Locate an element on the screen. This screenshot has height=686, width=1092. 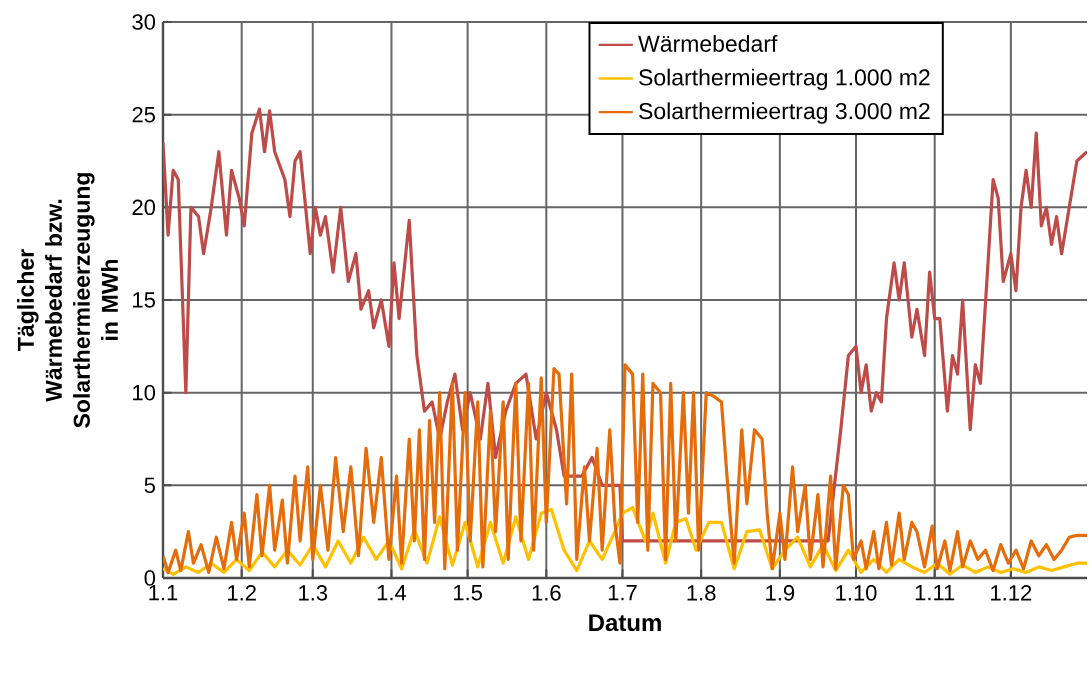
y-tick-label: 0 is located at coordinates (150, 578).